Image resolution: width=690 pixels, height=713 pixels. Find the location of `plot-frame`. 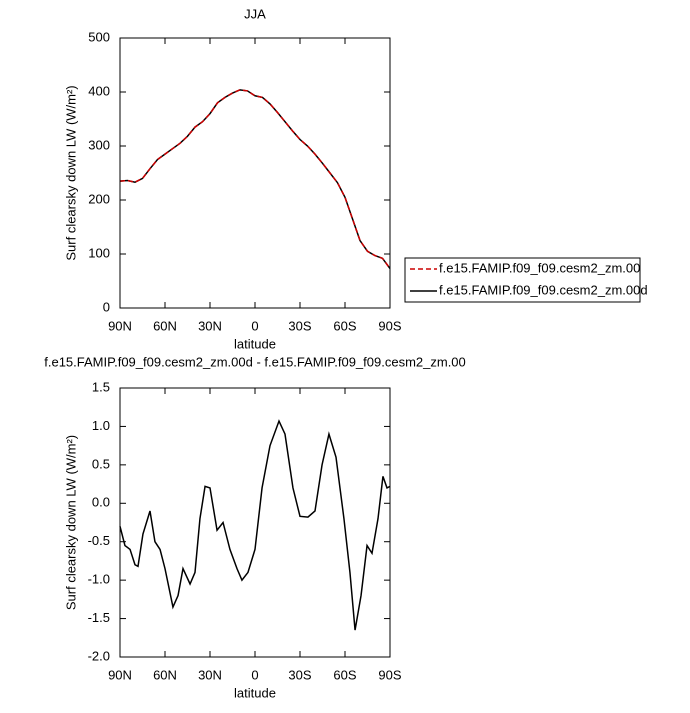

plot-frame is located at coordinates (255, 522).